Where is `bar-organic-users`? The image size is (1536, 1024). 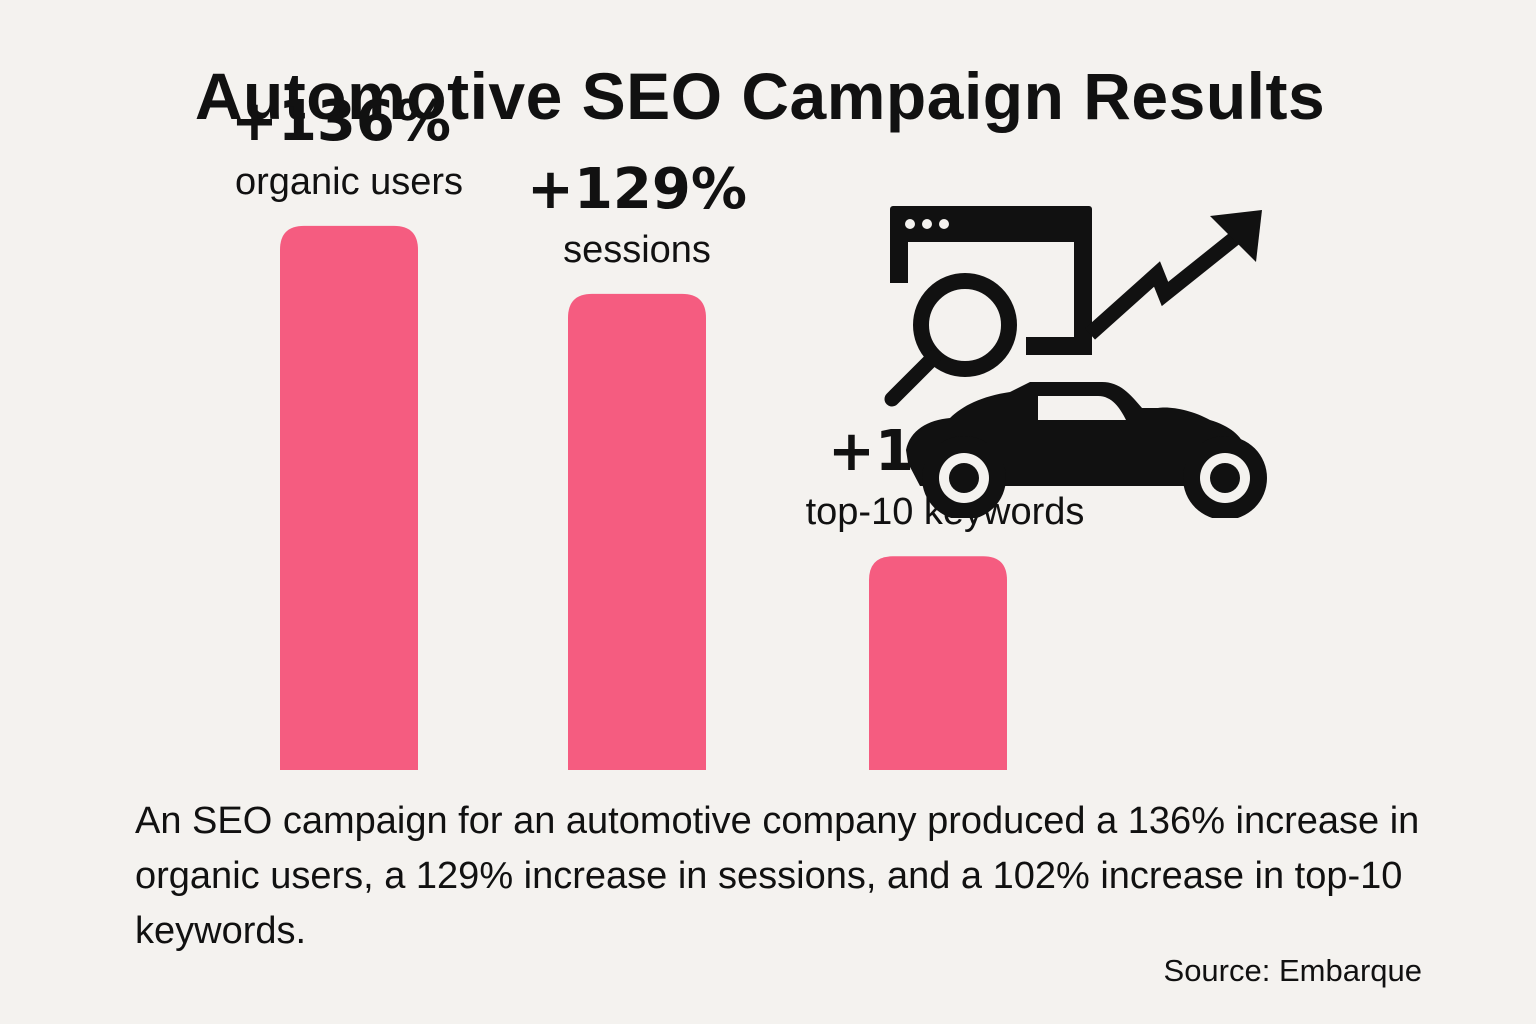
bar-organic-users is located at coordinates (349, 497).